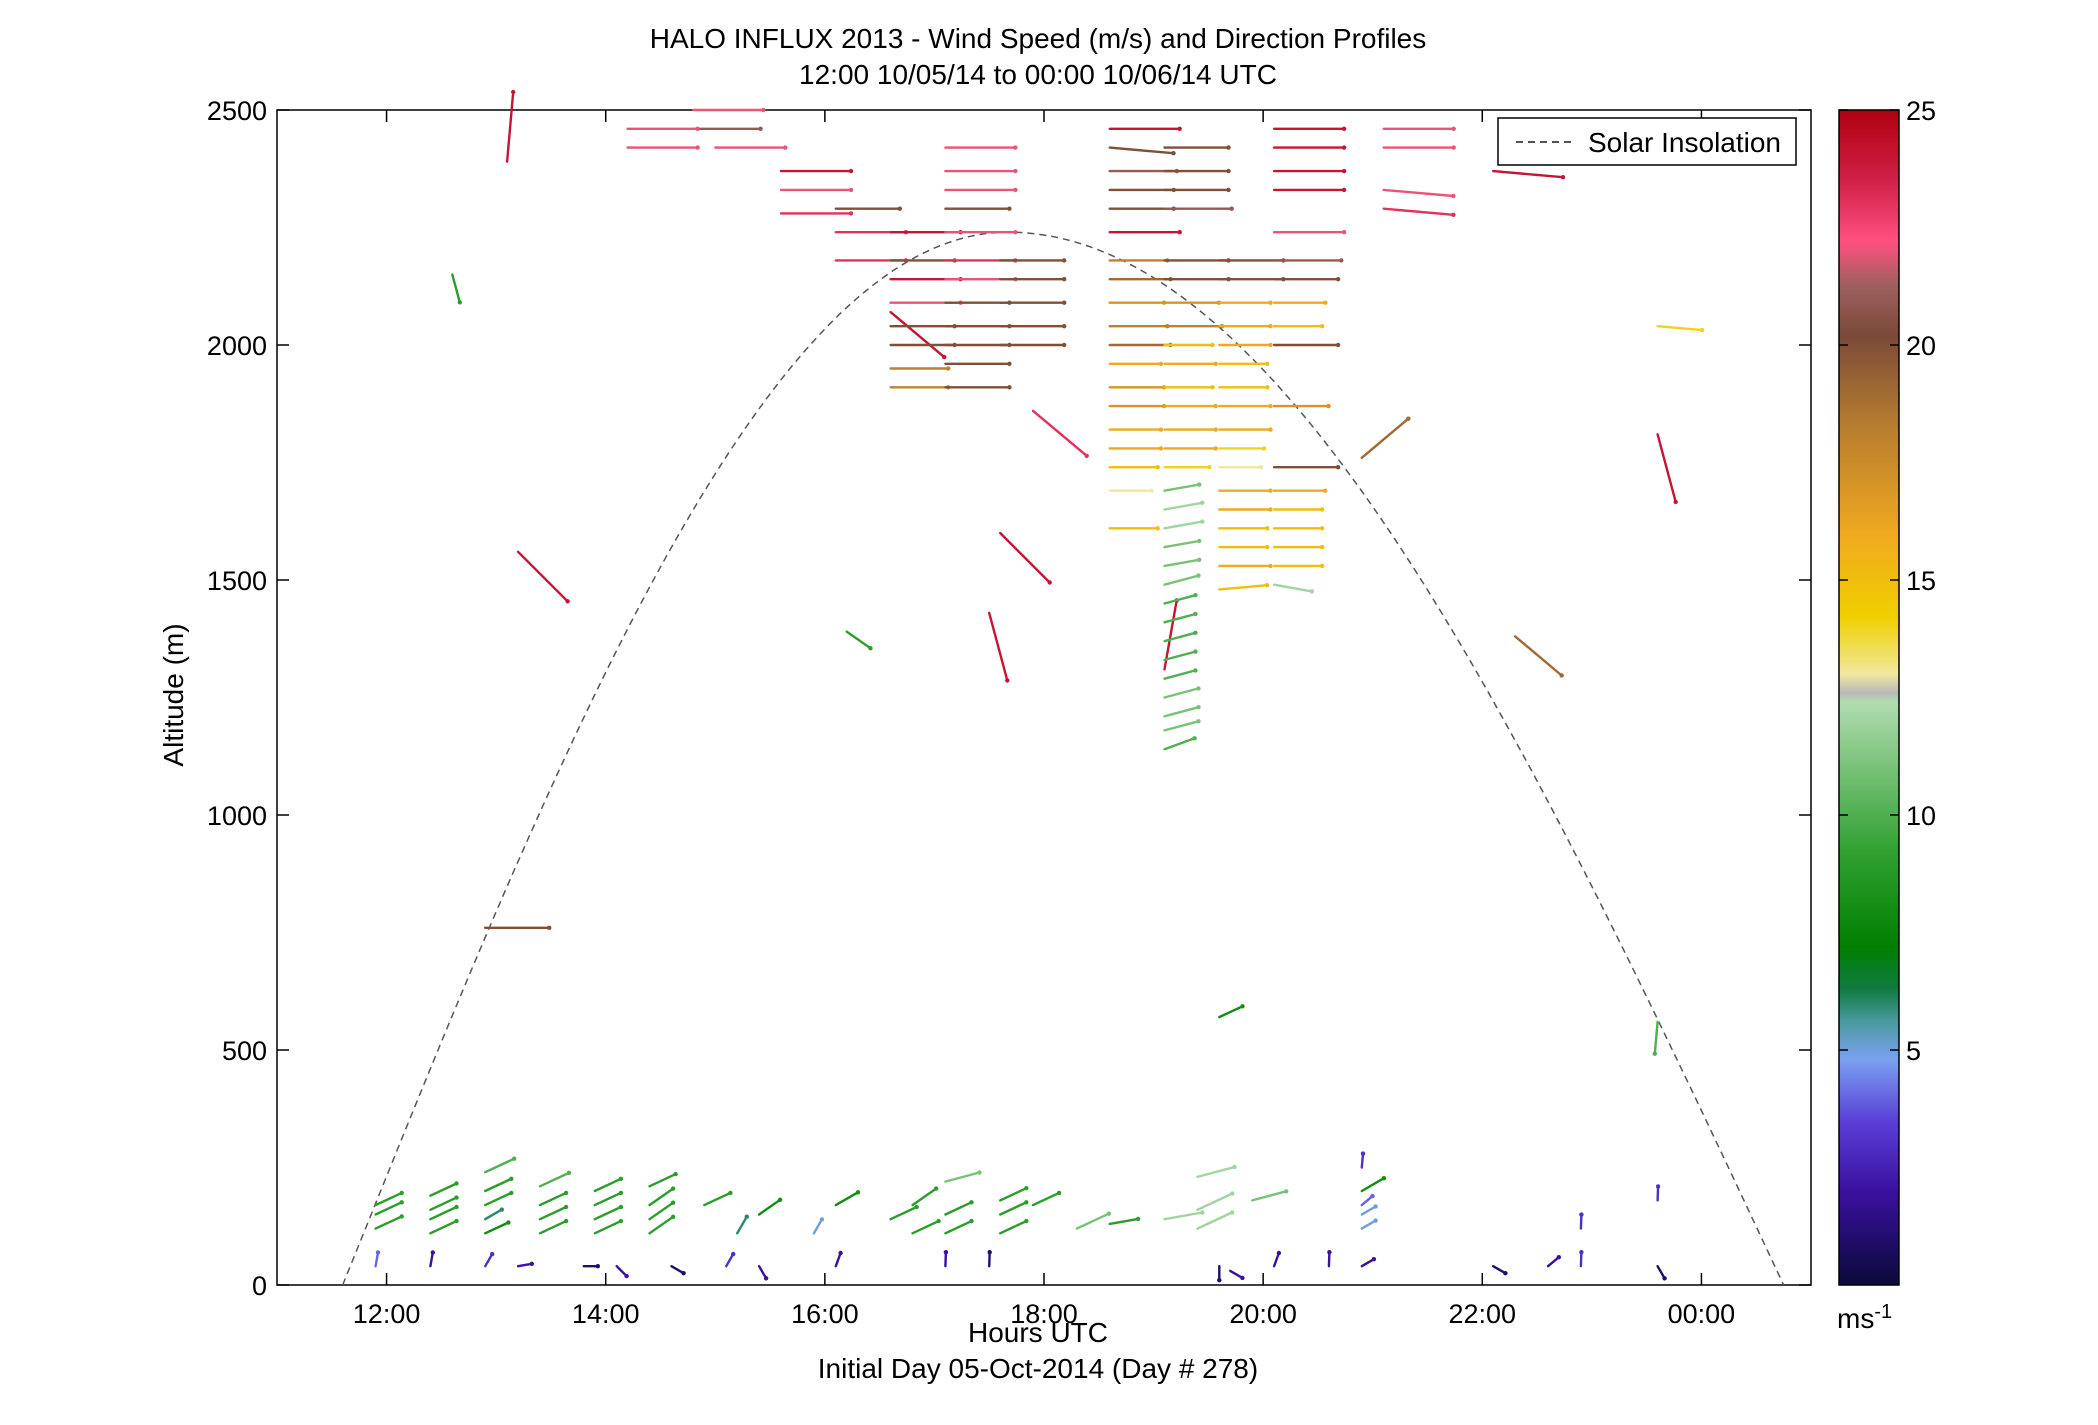 This screenshot has width=2098, height=1425. What do you see at coordinates (1886, 715) in the screenshot?
I see `colorbar: 5 10 15 20 25 ms-1` at bounding box center [1886, 715].